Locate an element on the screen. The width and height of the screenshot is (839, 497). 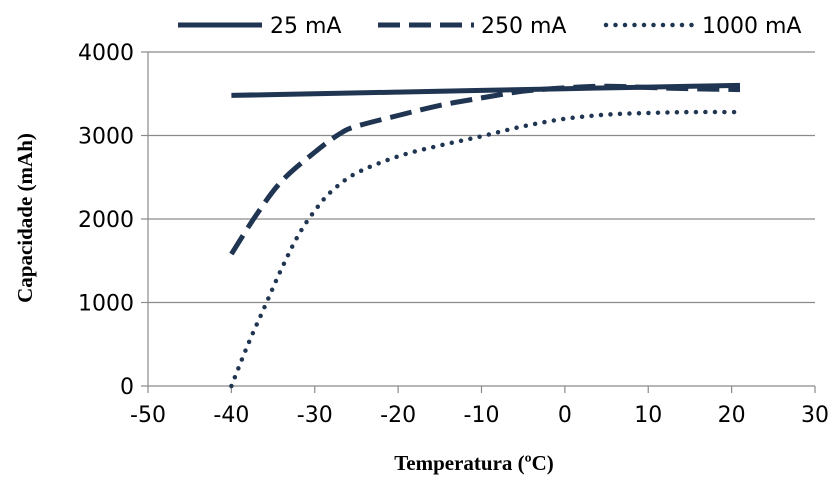
x-tick-label: -30 is located at coordinates (315, 415).